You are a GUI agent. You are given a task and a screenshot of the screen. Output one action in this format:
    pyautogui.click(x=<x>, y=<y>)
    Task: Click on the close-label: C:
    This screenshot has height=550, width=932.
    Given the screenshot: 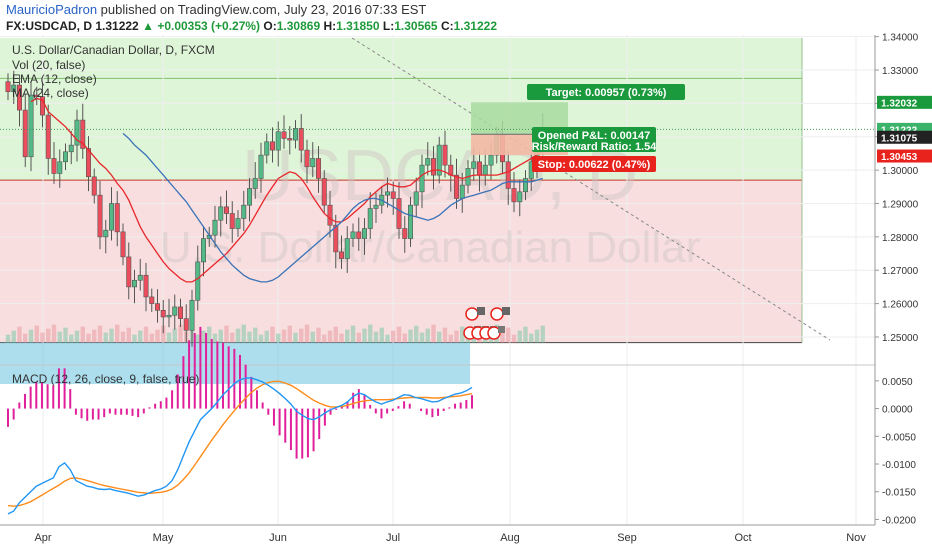 What is the action you would take?
    pyautogui.click(x=447, y=26)
    